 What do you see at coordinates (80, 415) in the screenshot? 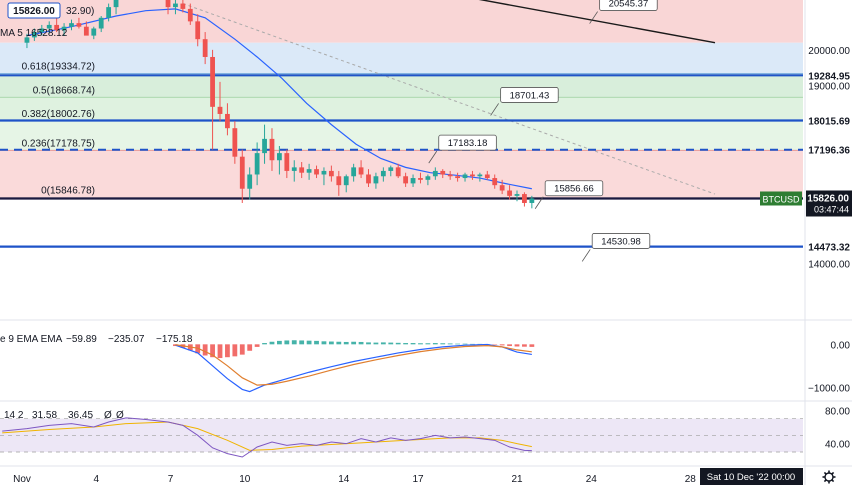
I see `rsi-readout-1: 36.45` at bounding box center [80, 415].